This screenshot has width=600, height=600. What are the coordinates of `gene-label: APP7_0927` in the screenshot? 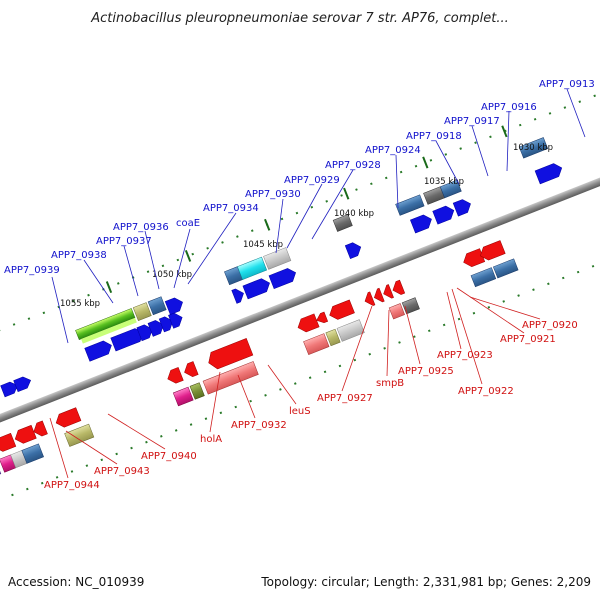 It's located at (345, 398).